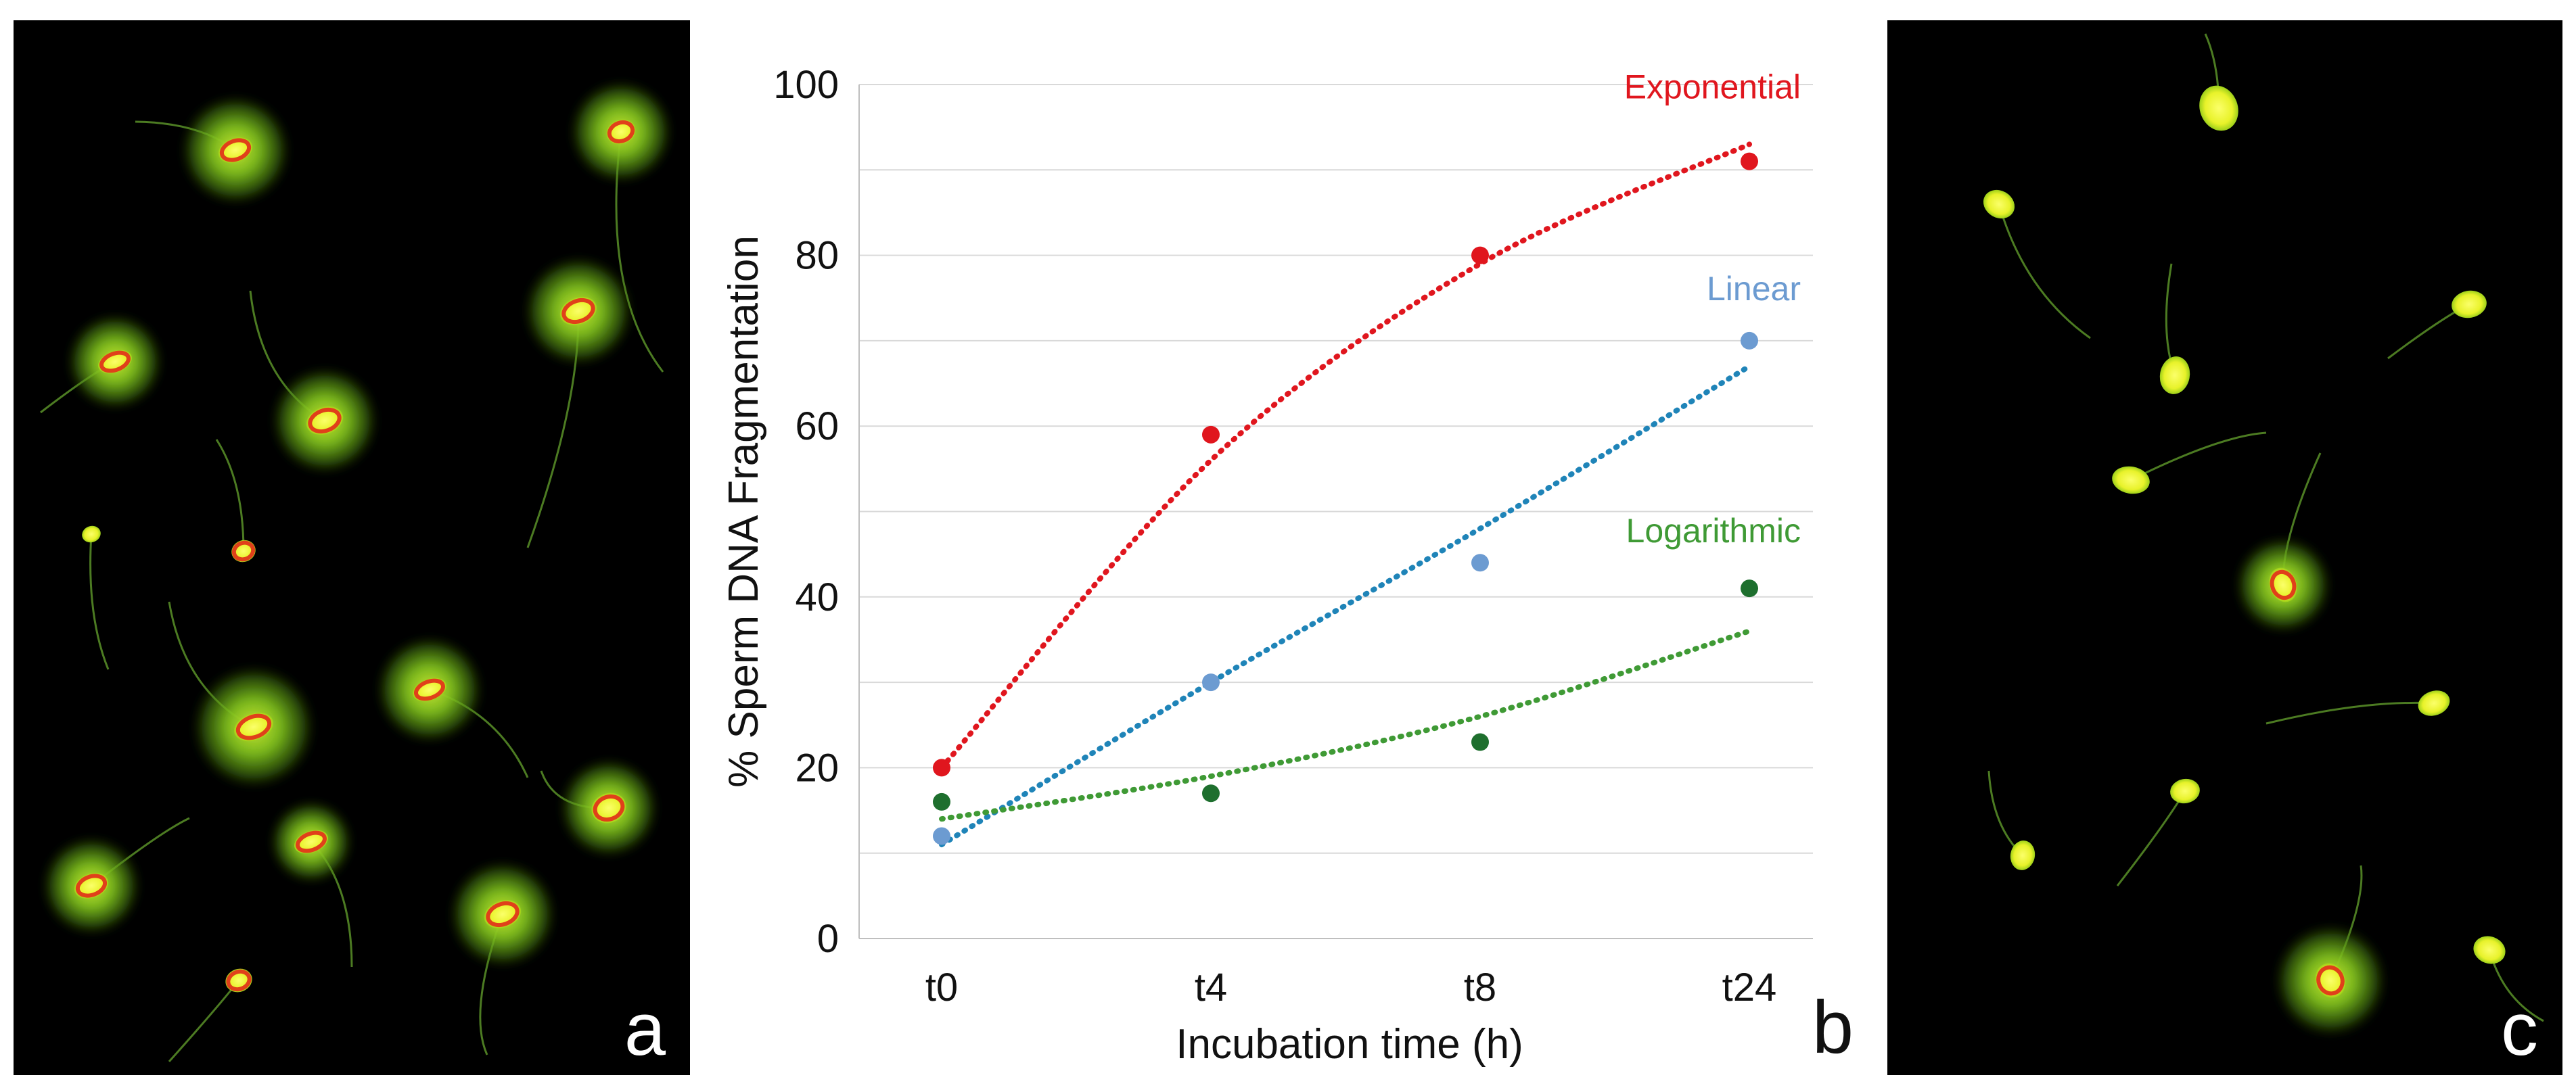  I want to click on x-tick-label: t24, so click(1749, 988).